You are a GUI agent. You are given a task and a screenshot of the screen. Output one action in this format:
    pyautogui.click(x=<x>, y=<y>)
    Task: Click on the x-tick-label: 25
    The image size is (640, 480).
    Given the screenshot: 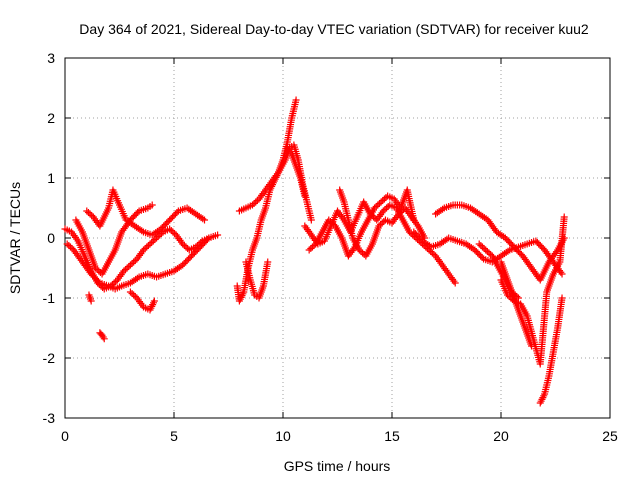 What is the action you would take?
    pyautogui.click(x=610, y=436)
    